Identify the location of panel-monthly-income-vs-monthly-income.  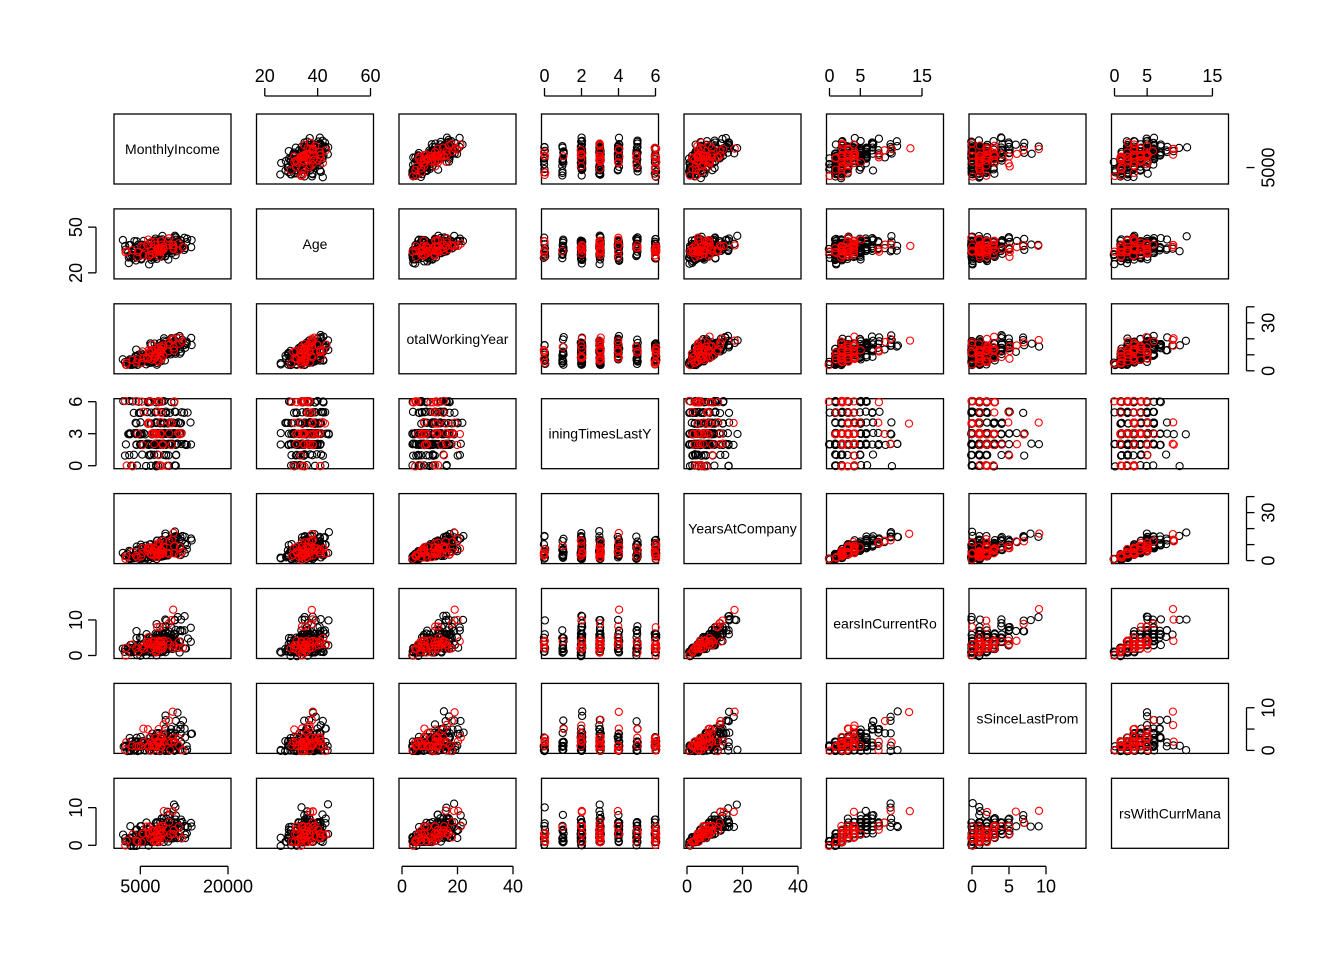
(172, 149).